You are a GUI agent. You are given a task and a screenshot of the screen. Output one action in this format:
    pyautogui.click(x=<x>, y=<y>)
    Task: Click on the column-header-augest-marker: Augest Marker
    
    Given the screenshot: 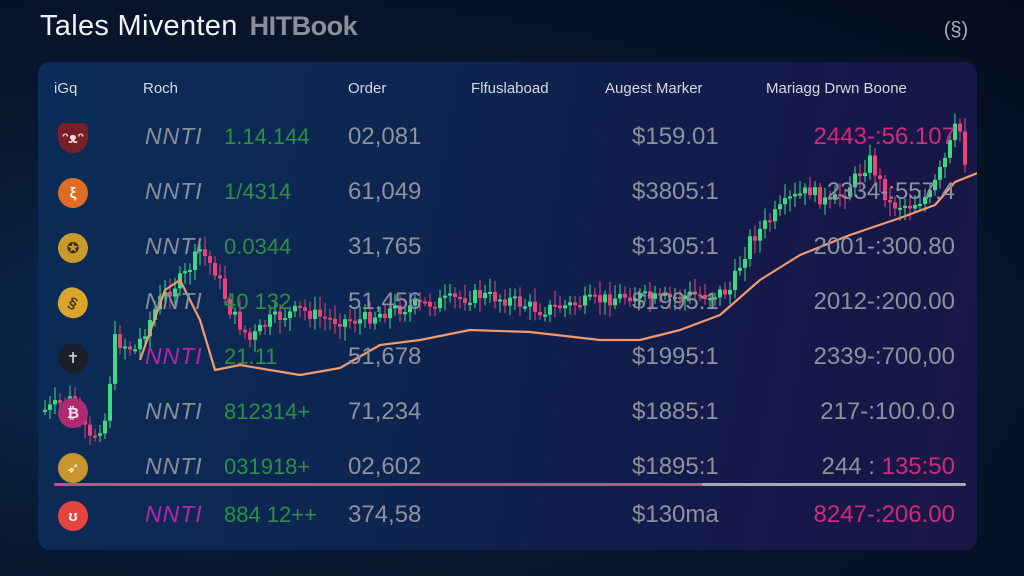 What is the action you would take?
    pyautogui.click(x=654, y=88)
    